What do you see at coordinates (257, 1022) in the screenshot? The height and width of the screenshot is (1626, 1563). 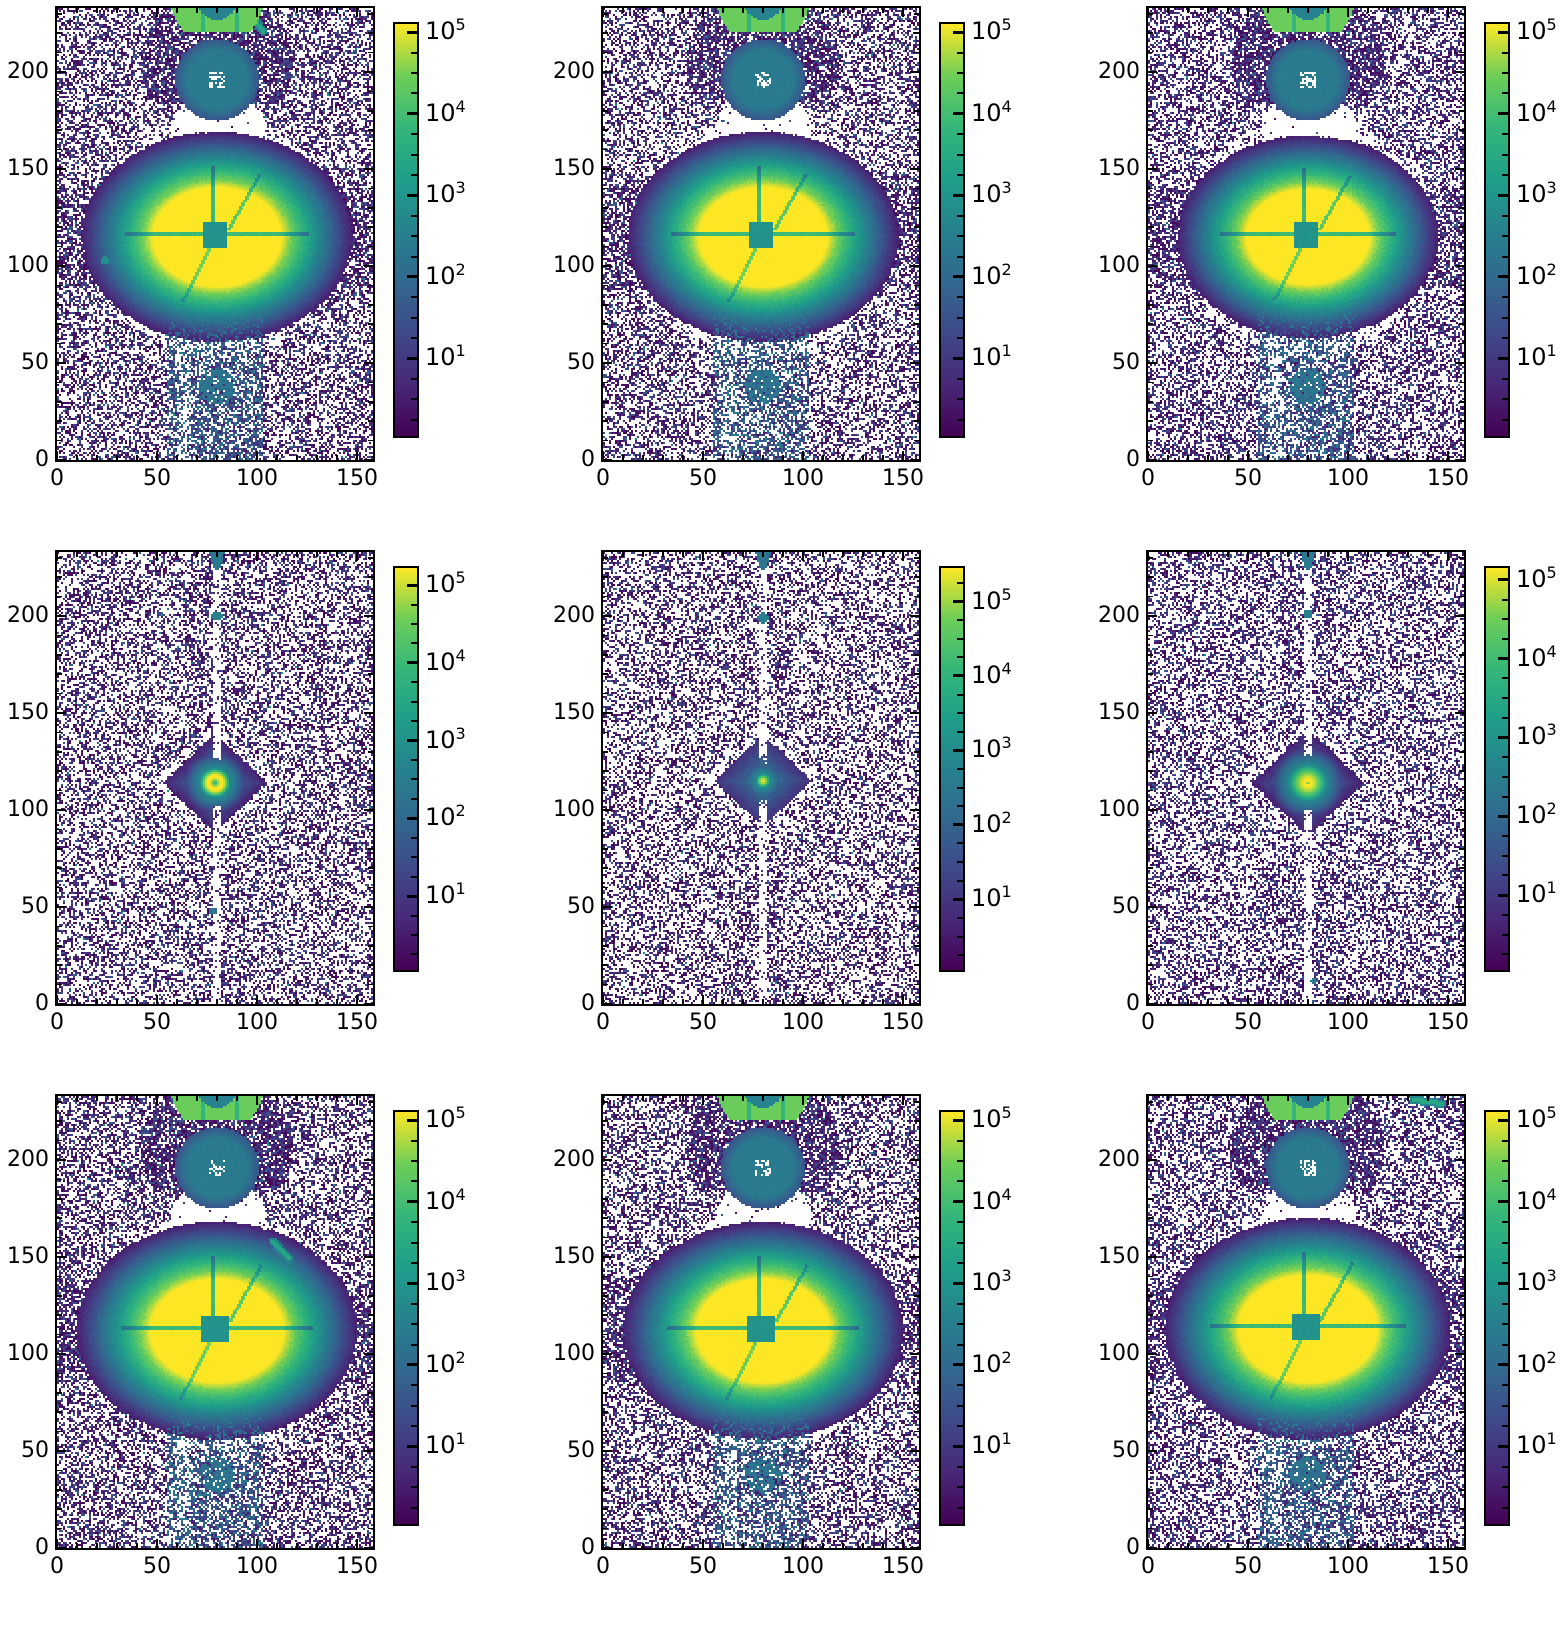 I see `x-tick-label: 100` at bounding box center [257, 1022].